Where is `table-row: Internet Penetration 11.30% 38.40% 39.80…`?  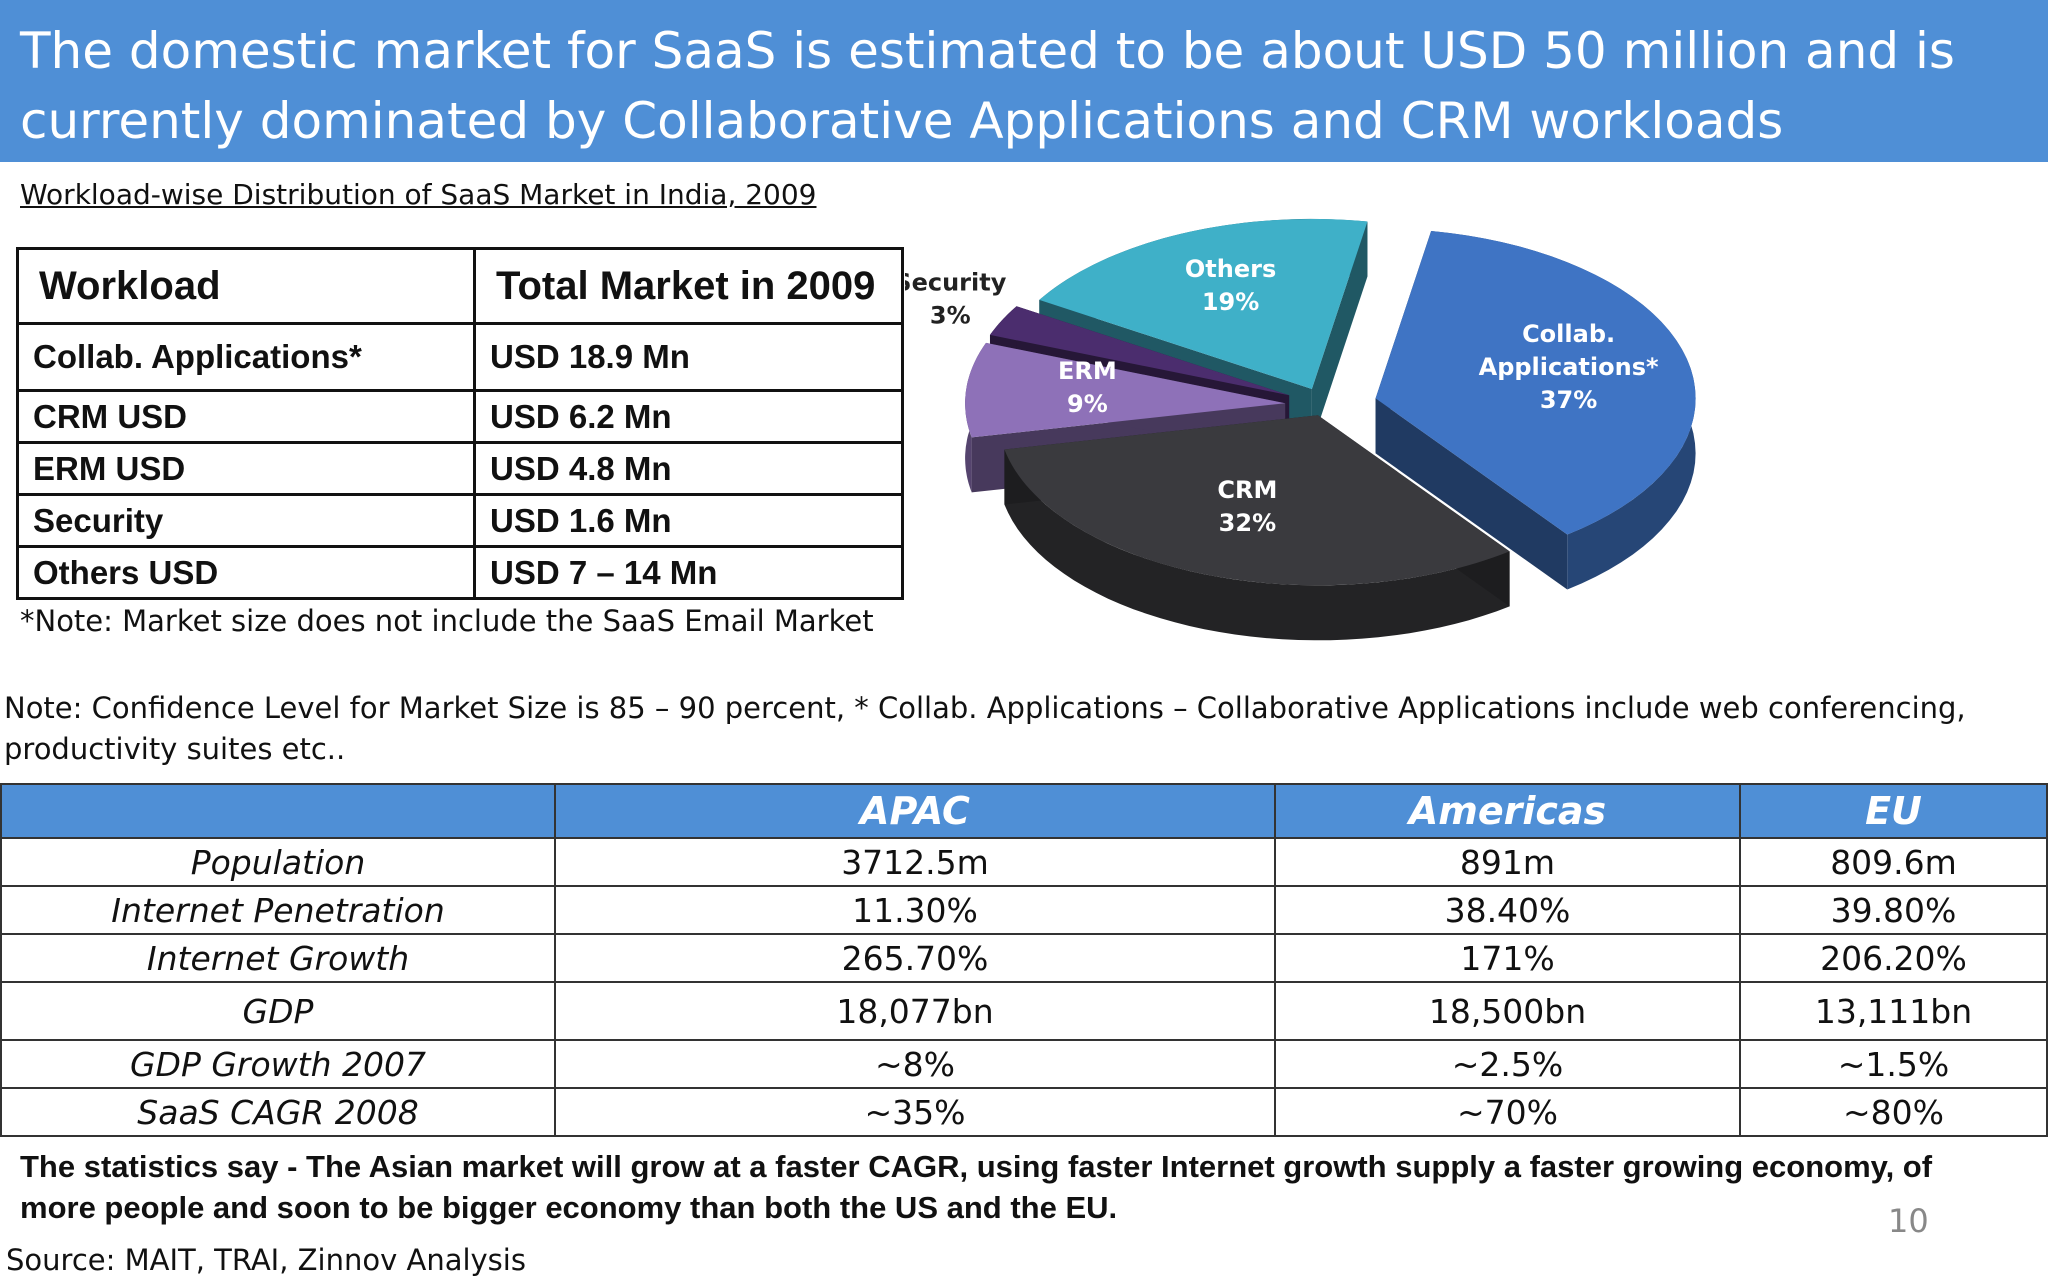 table-row: Internet Penetration 11.30% 38.40% 39.80… is located at coordinates (1024, 910).